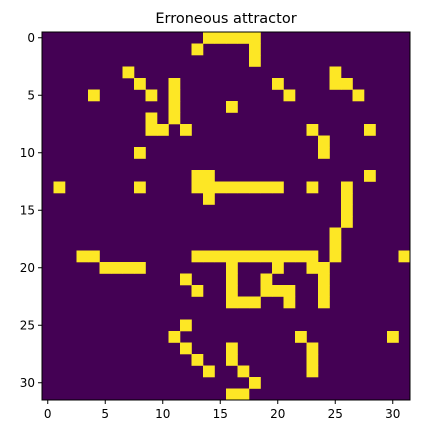 This screenshot has width=430, height=431. I want to click on x-tick-label: 10, so click(162, 414).